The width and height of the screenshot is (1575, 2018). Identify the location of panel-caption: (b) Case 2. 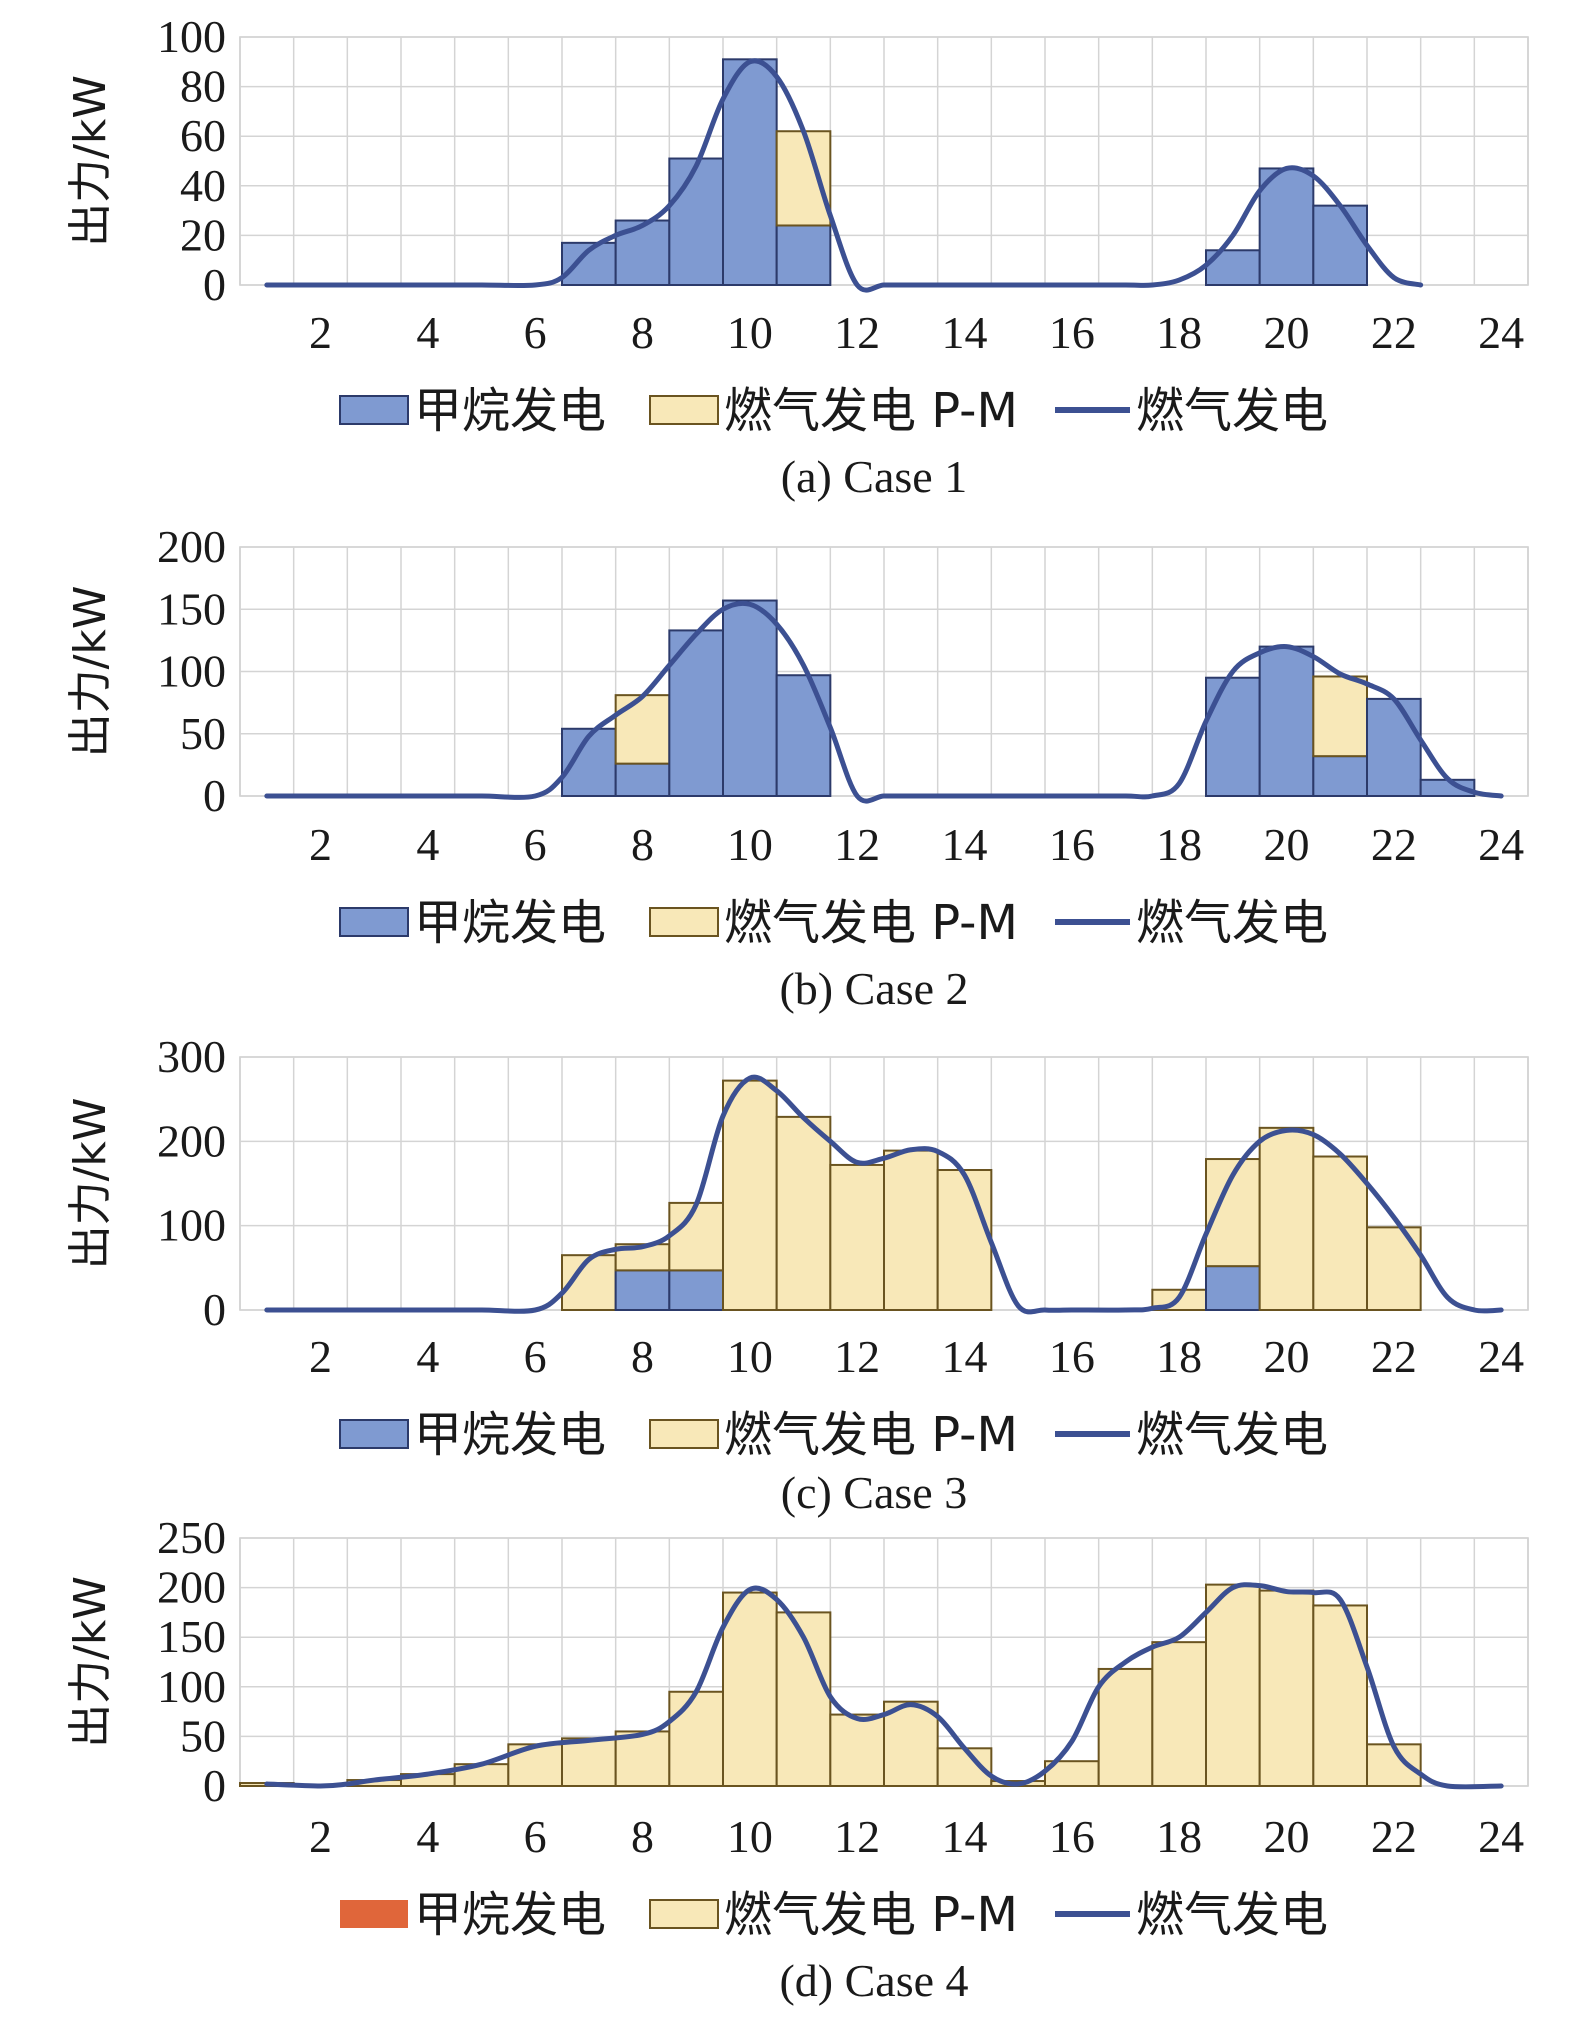
(873, 988).